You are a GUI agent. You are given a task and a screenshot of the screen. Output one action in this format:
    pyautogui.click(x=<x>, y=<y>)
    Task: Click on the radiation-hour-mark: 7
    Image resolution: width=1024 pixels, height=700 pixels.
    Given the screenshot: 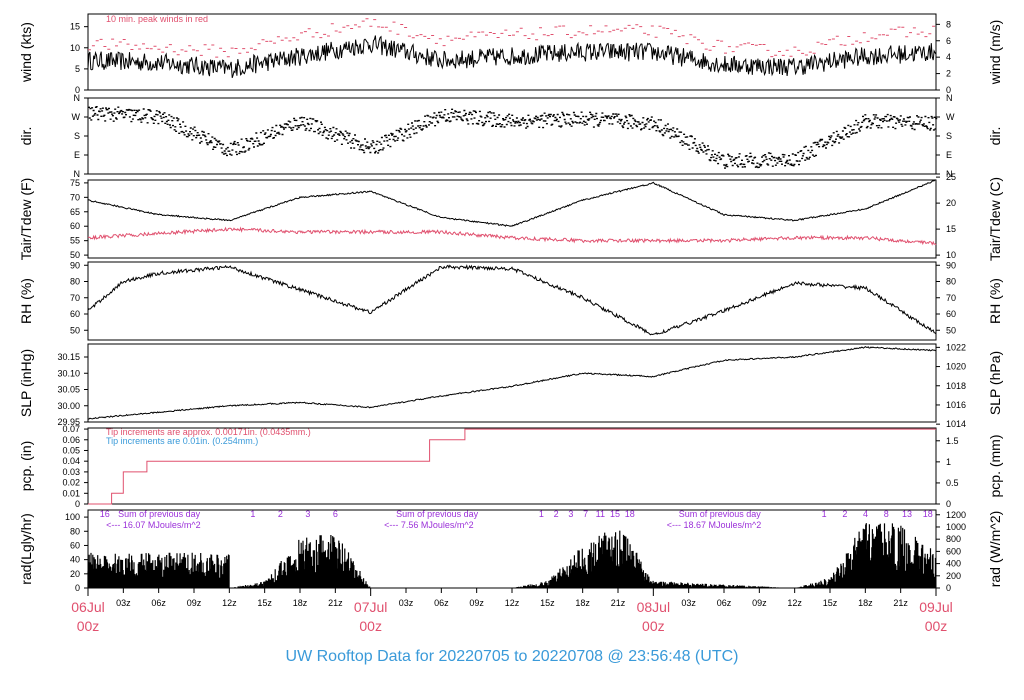 What is the action you would take?
    pyautogui.click(x=585, y=514)
    